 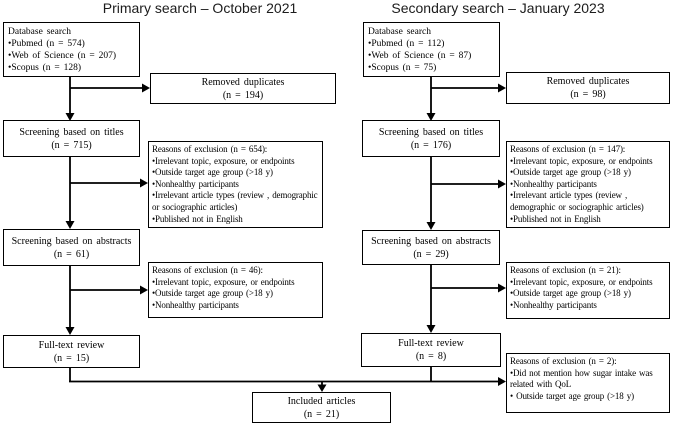 I want to click on box-line: (n = 176), so click(x=431, y=145).